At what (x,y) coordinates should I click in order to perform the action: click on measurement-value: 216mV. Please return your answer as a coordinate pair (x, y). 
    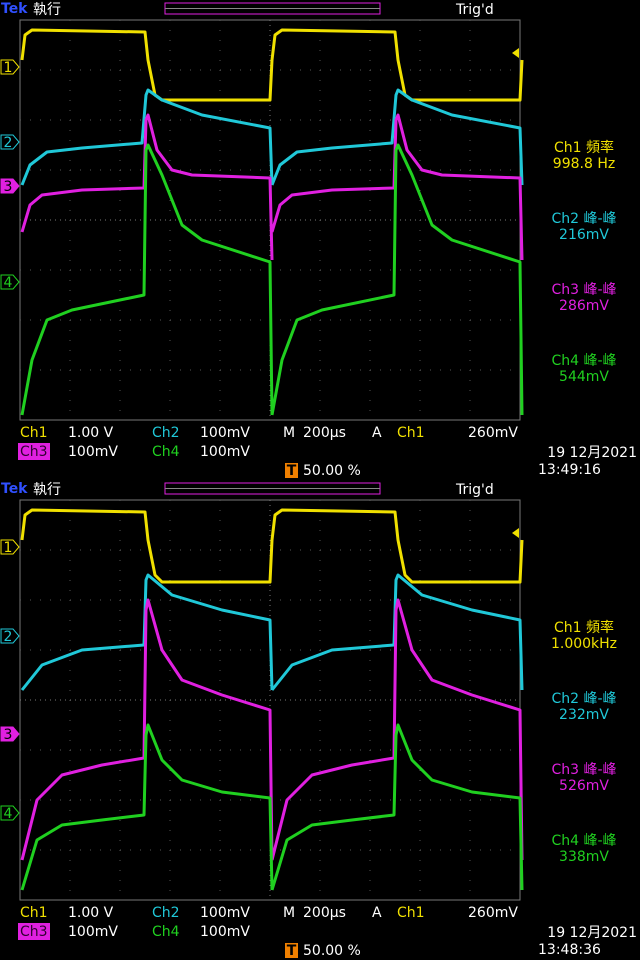
    Looking at the image, I should click on (584, 235).